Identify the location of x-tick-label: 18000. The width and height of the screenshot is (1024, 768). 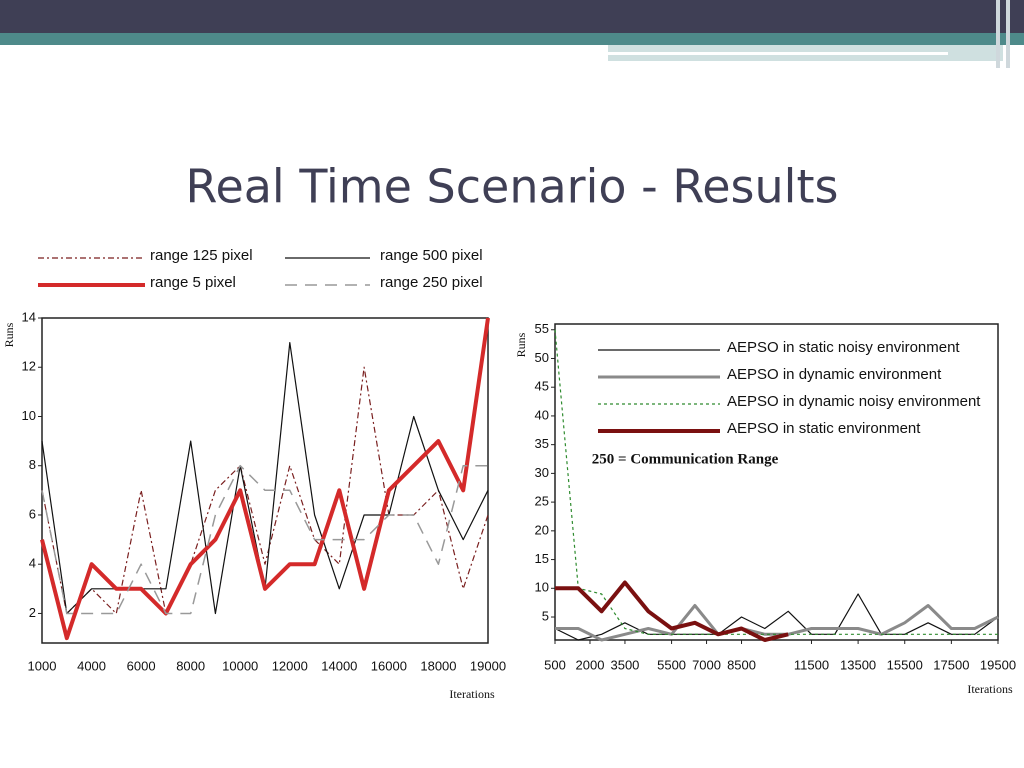
(438, 665).